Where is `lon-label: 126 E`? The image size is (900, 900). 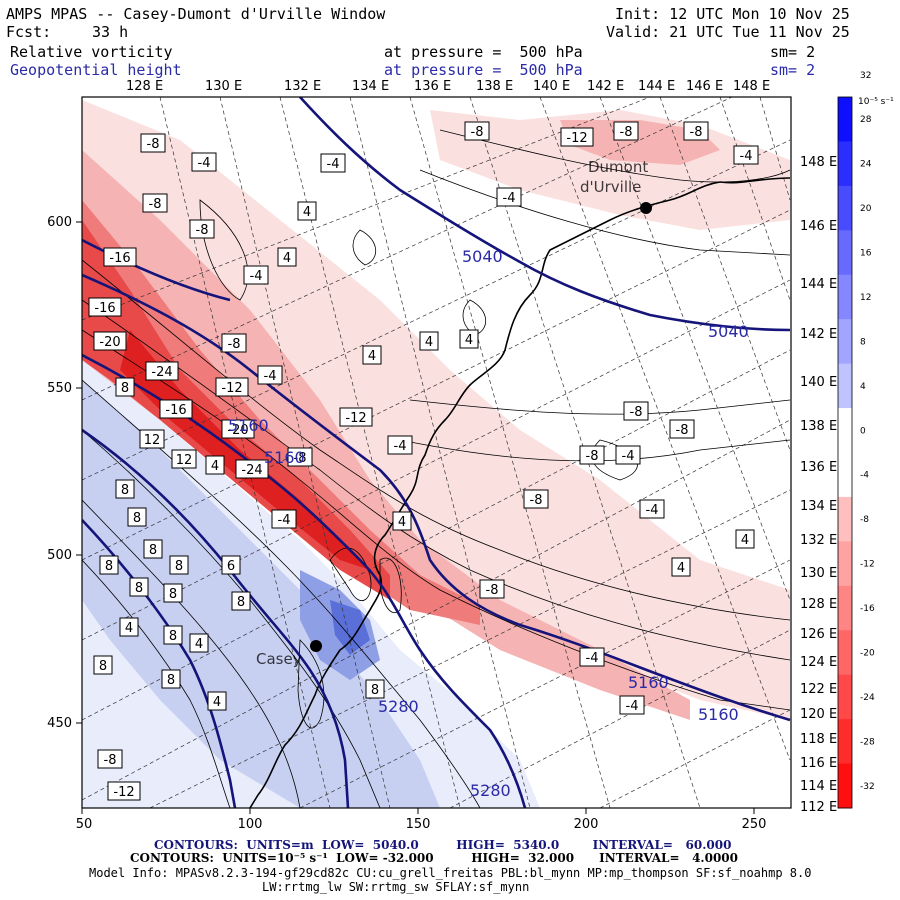
lon-label: 126 E is located at coordinates (818, 634).